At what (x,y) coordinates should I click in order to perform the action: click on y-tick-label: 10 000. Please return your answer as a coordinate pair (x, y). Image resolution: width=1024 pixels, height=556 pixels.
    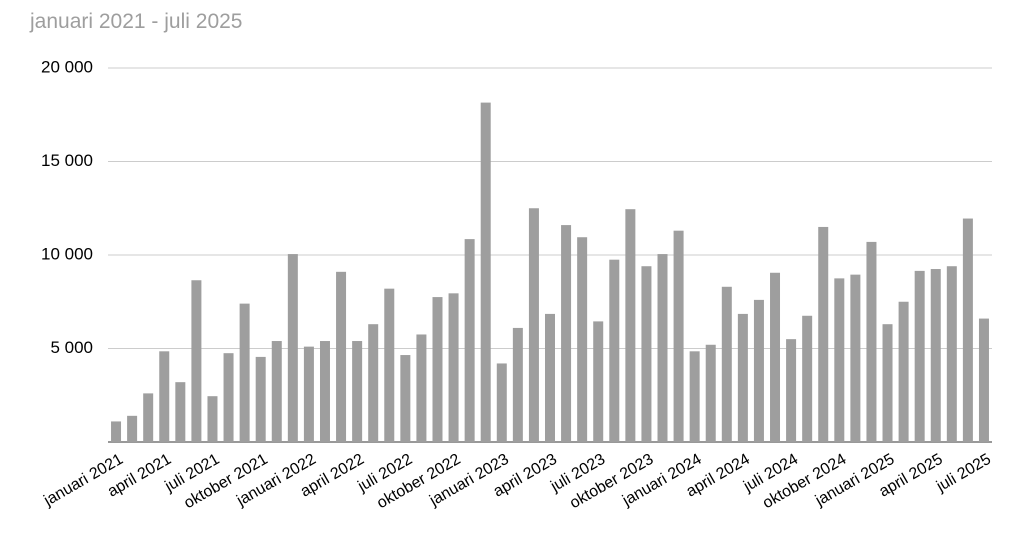
    Looking at the image, I should click on (67, 253).